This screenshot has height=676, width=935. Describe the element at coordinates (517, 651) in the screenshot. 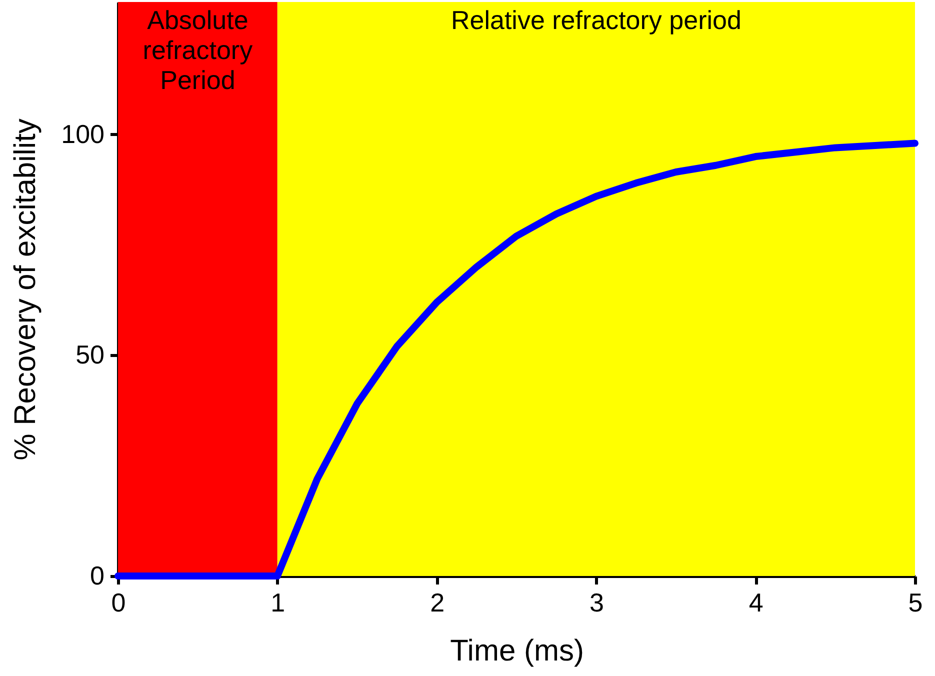

I see `x-axis-title: Time (ms)` at that location.